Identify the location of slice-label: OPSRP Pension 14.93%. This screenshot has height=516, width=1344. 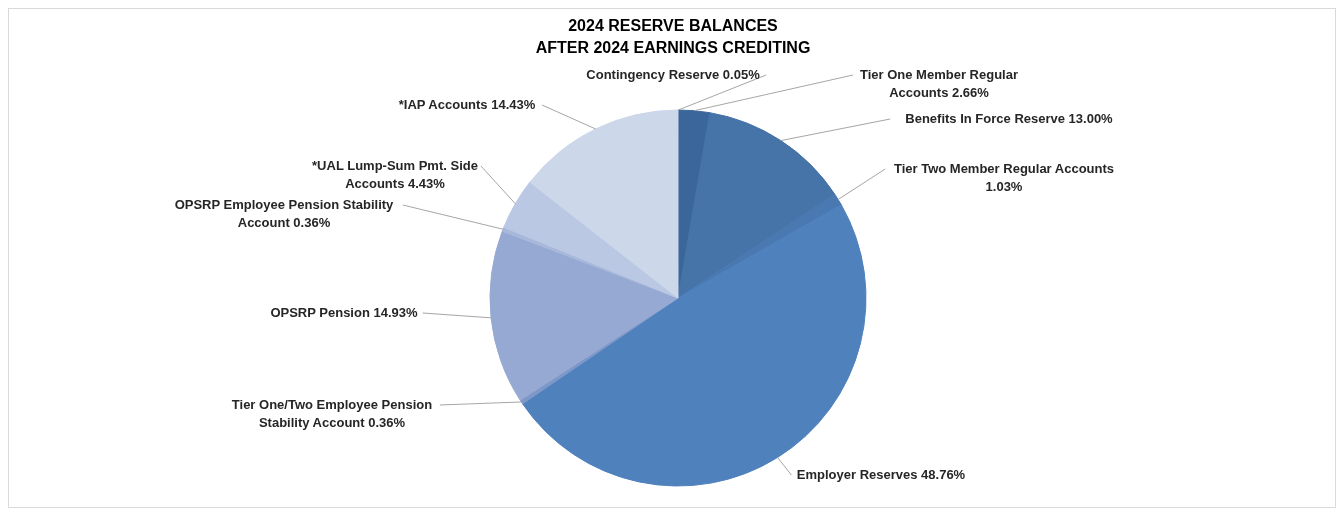
(344, 312).